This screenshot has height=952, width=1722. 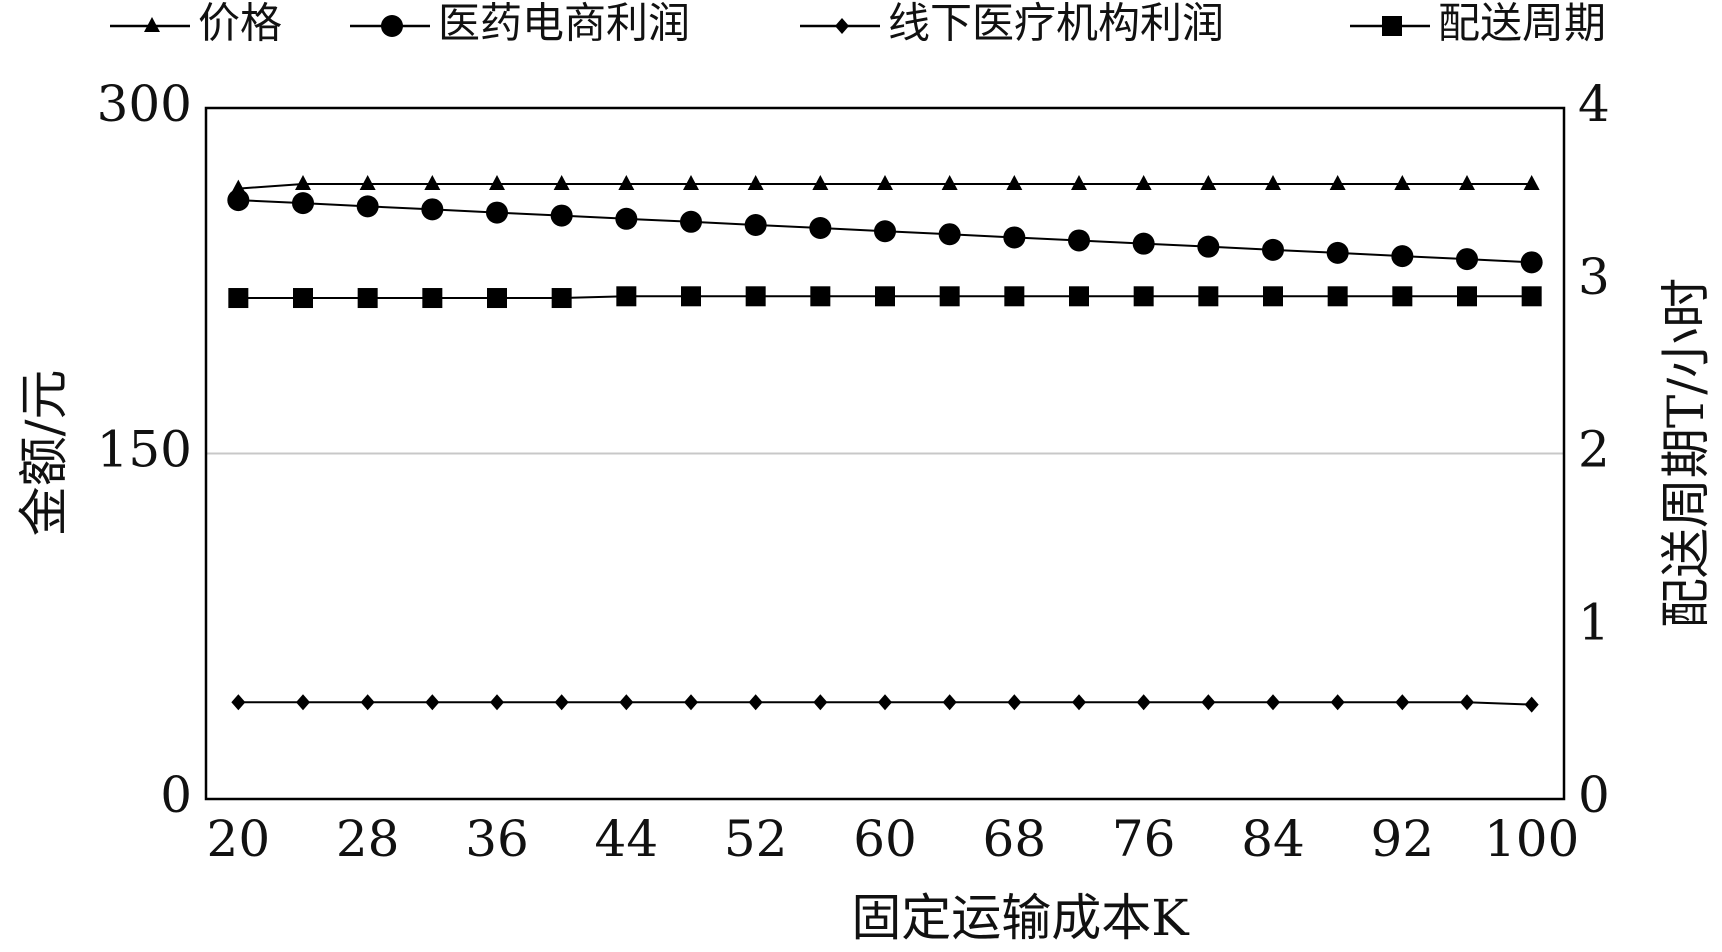 What do you see at coordinates (627, 839) in the screenshot?
I see `x-tick-label: 44` at bounding box center [627, 839].